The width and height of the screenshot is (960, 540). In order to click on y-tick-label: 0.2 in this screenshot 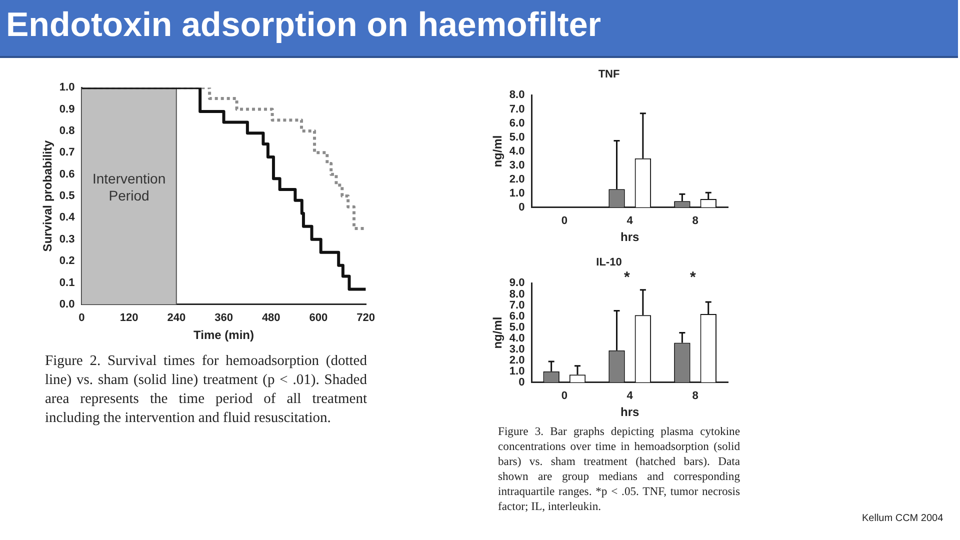, I will do `click(67, 261)`.